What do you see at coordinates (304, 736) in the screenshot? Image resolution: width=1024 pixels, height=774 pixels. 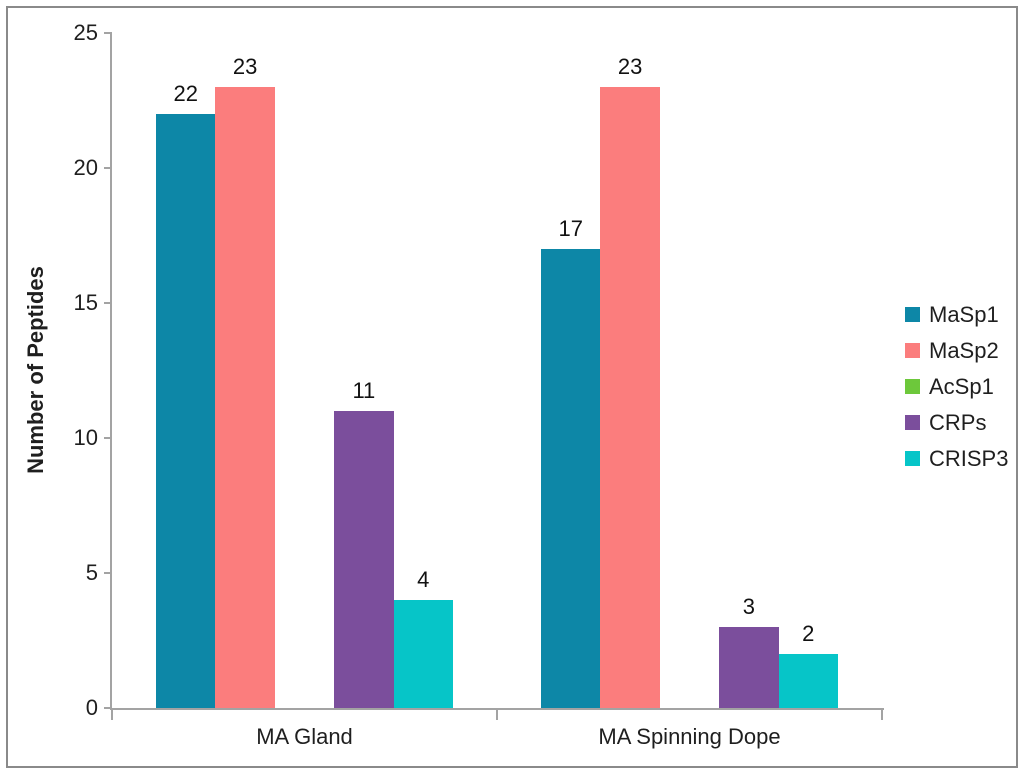 I see `category-label: MA Gland` at bounding box center [304, 736].